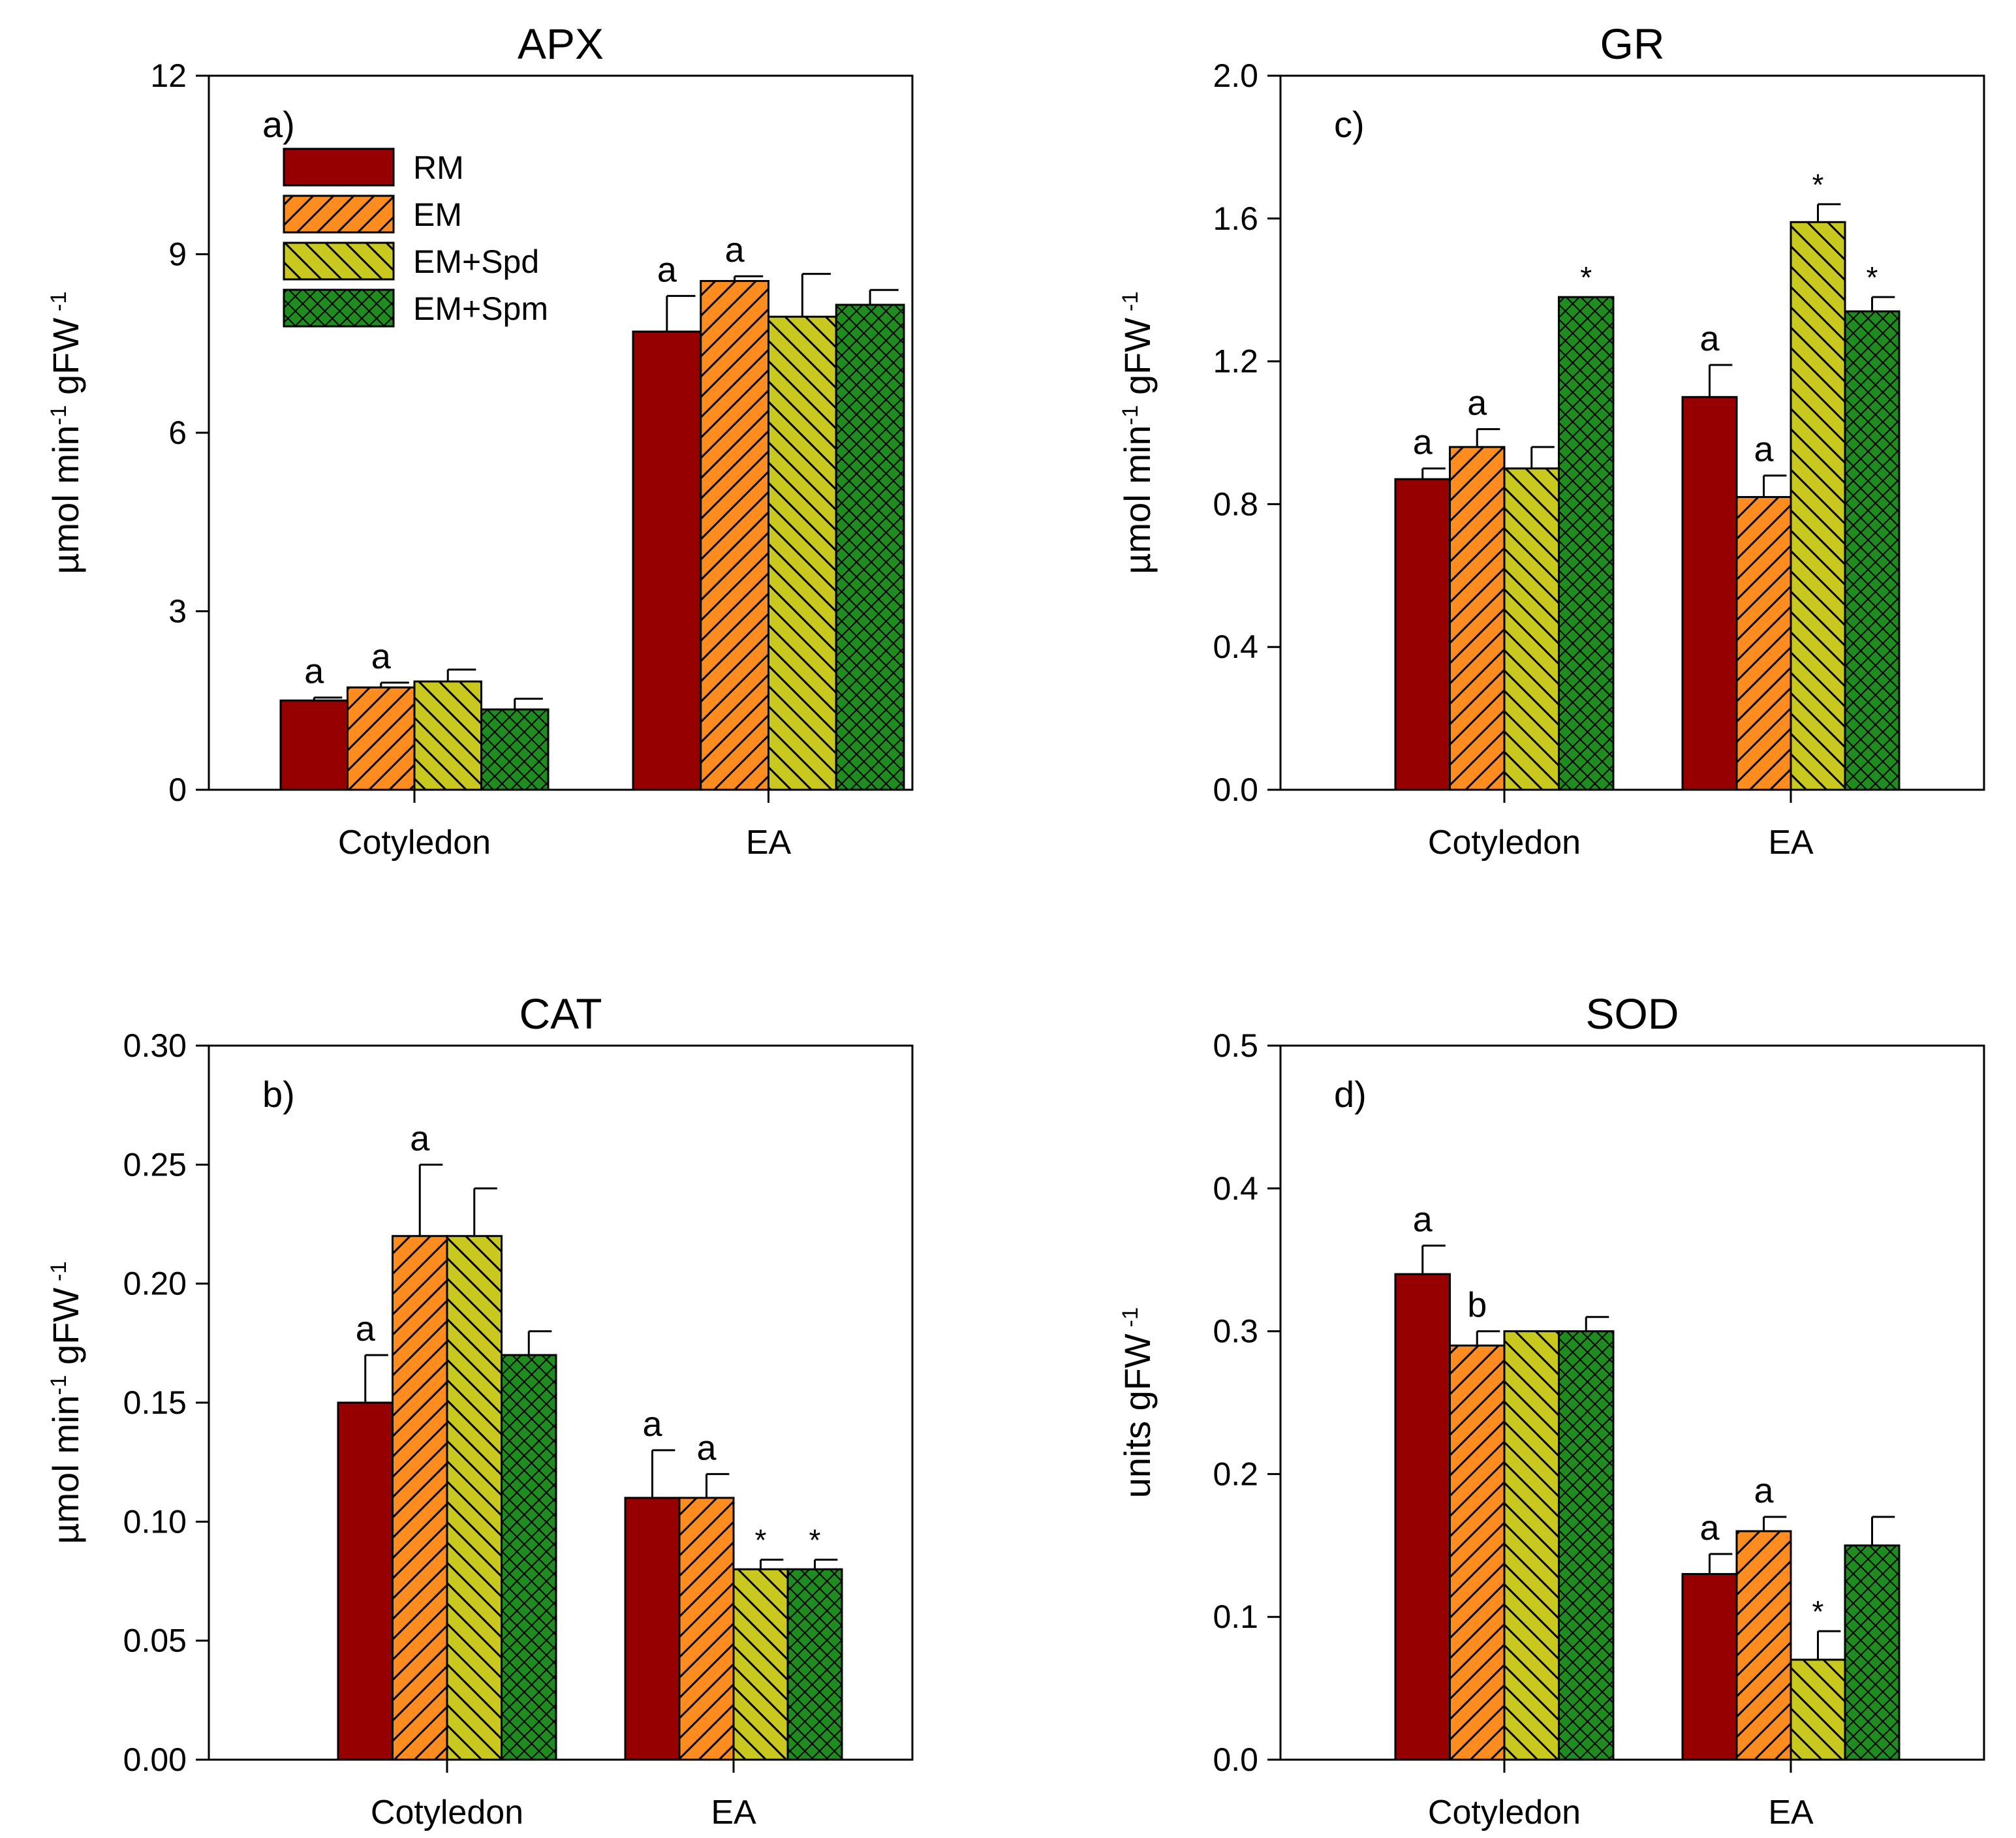  What do you see at coordinates (278, 1094) in the screenshot?
I see `panel-label: b)` at bounding box center [278, 1094].